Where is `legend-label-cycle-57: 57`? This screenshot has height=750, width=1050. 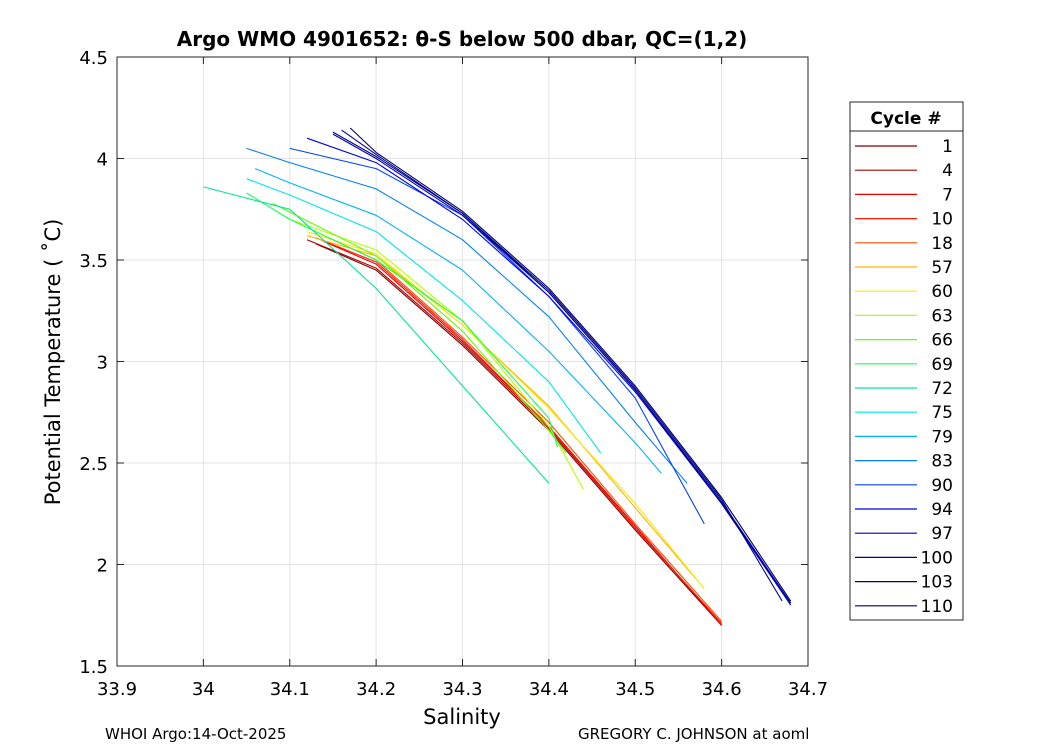
legend-label-cycle-57: 57 is located at coordinates (942, 268).